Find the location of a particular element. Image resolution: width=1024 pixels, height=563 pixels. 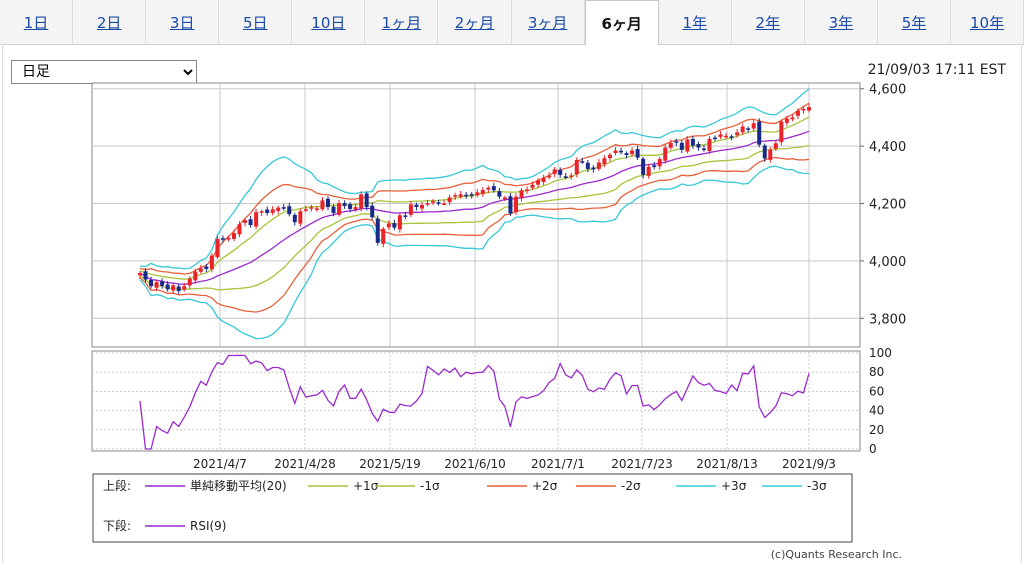

candle-interval-select: 日足 is located at coordinates (104, 72).